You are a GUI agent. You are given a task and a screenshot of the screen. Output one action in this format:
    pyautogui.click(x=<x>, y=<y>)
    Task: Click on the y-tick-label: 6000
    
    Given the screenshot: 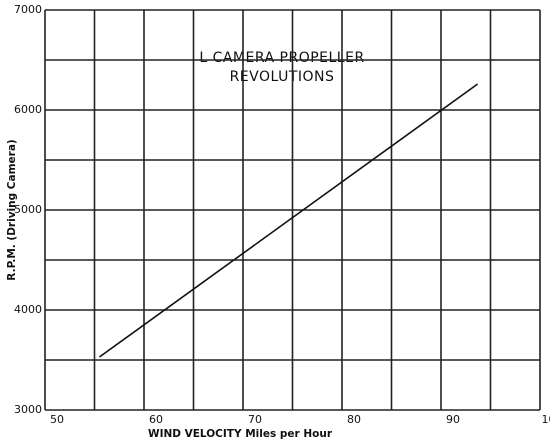 What is the action you would take?
    pyautogui.click(x=28, y=109)
    